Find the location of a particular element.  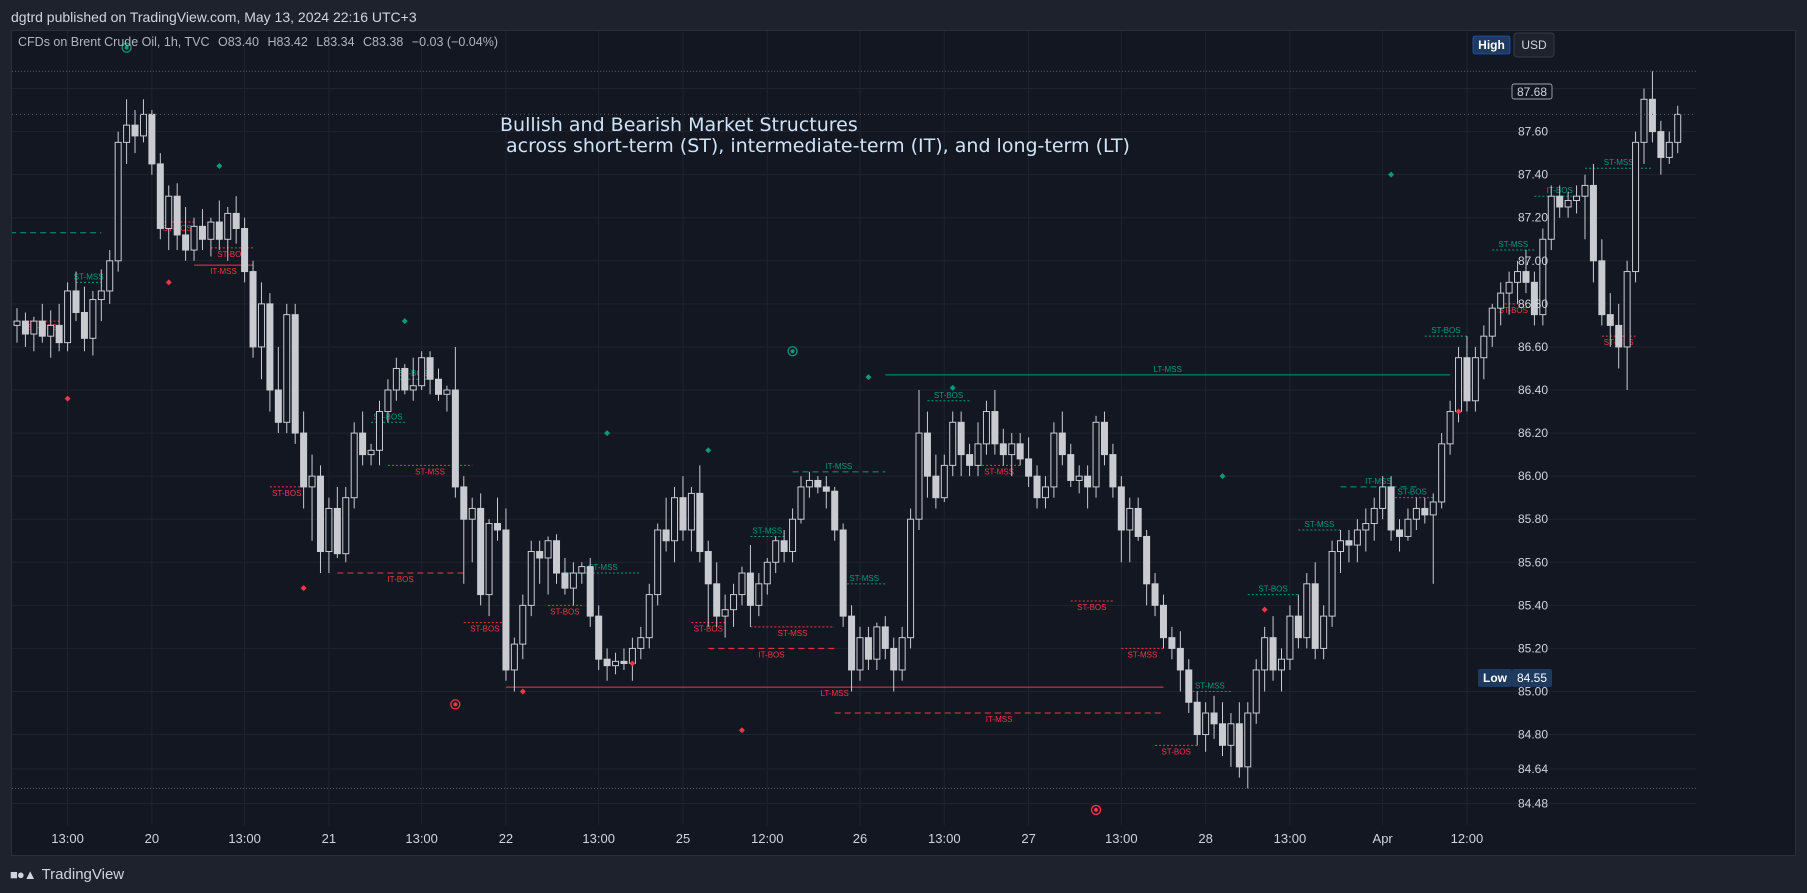

price-axis is located at coordinates (1745, 428).